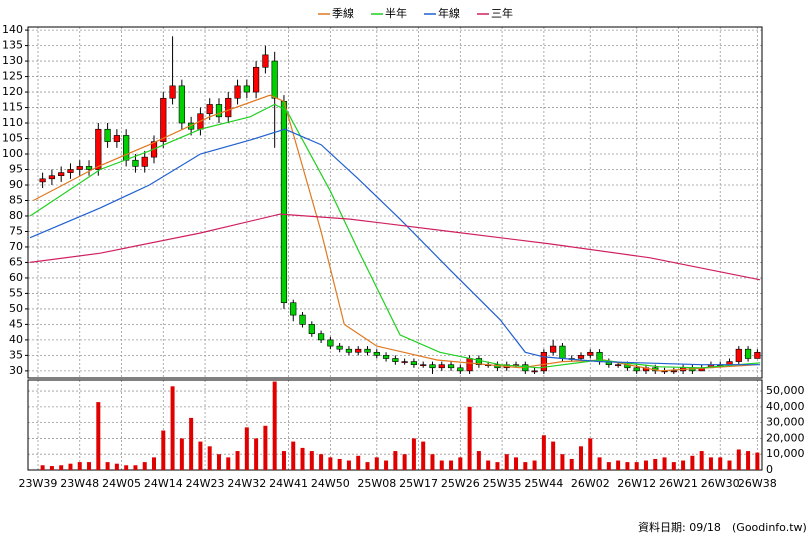 This screenshot has width=808, height=544. I want to click on y-tick-label: 95, so click(16, 169).